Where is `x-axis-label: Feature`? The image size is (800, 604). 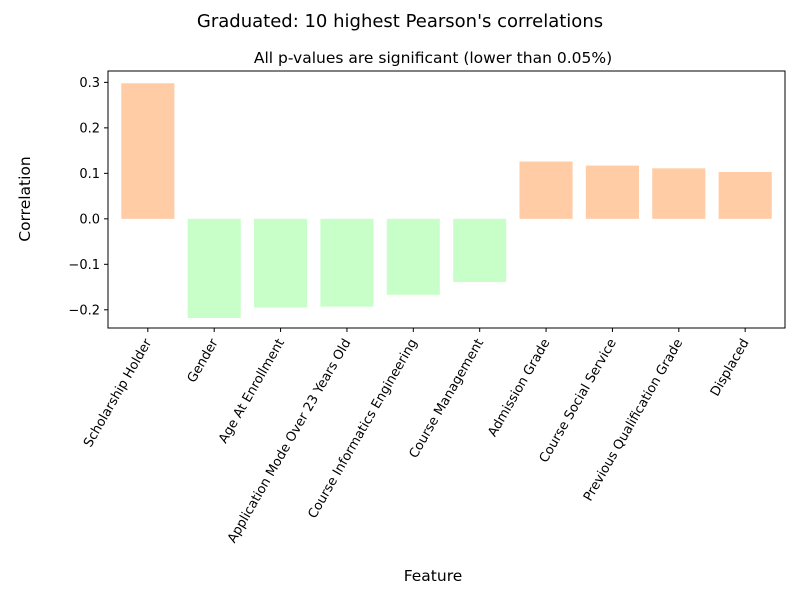
x-axis-label: Feature is located at coordinates (433, 576).